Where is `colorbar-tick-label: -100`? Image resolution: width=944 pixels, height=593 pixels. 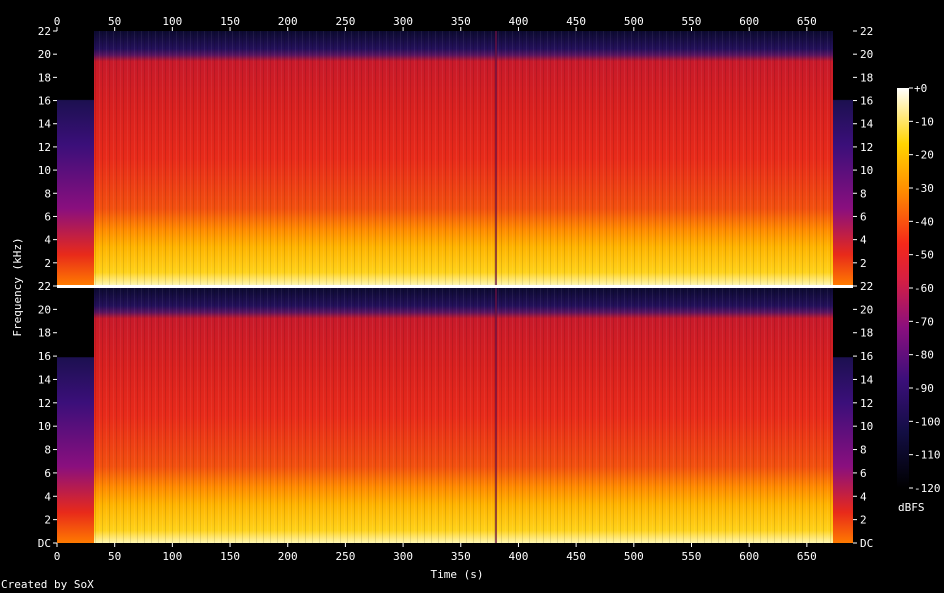 colorbar-tick-label: -100 is located at coordinates (927, 421).